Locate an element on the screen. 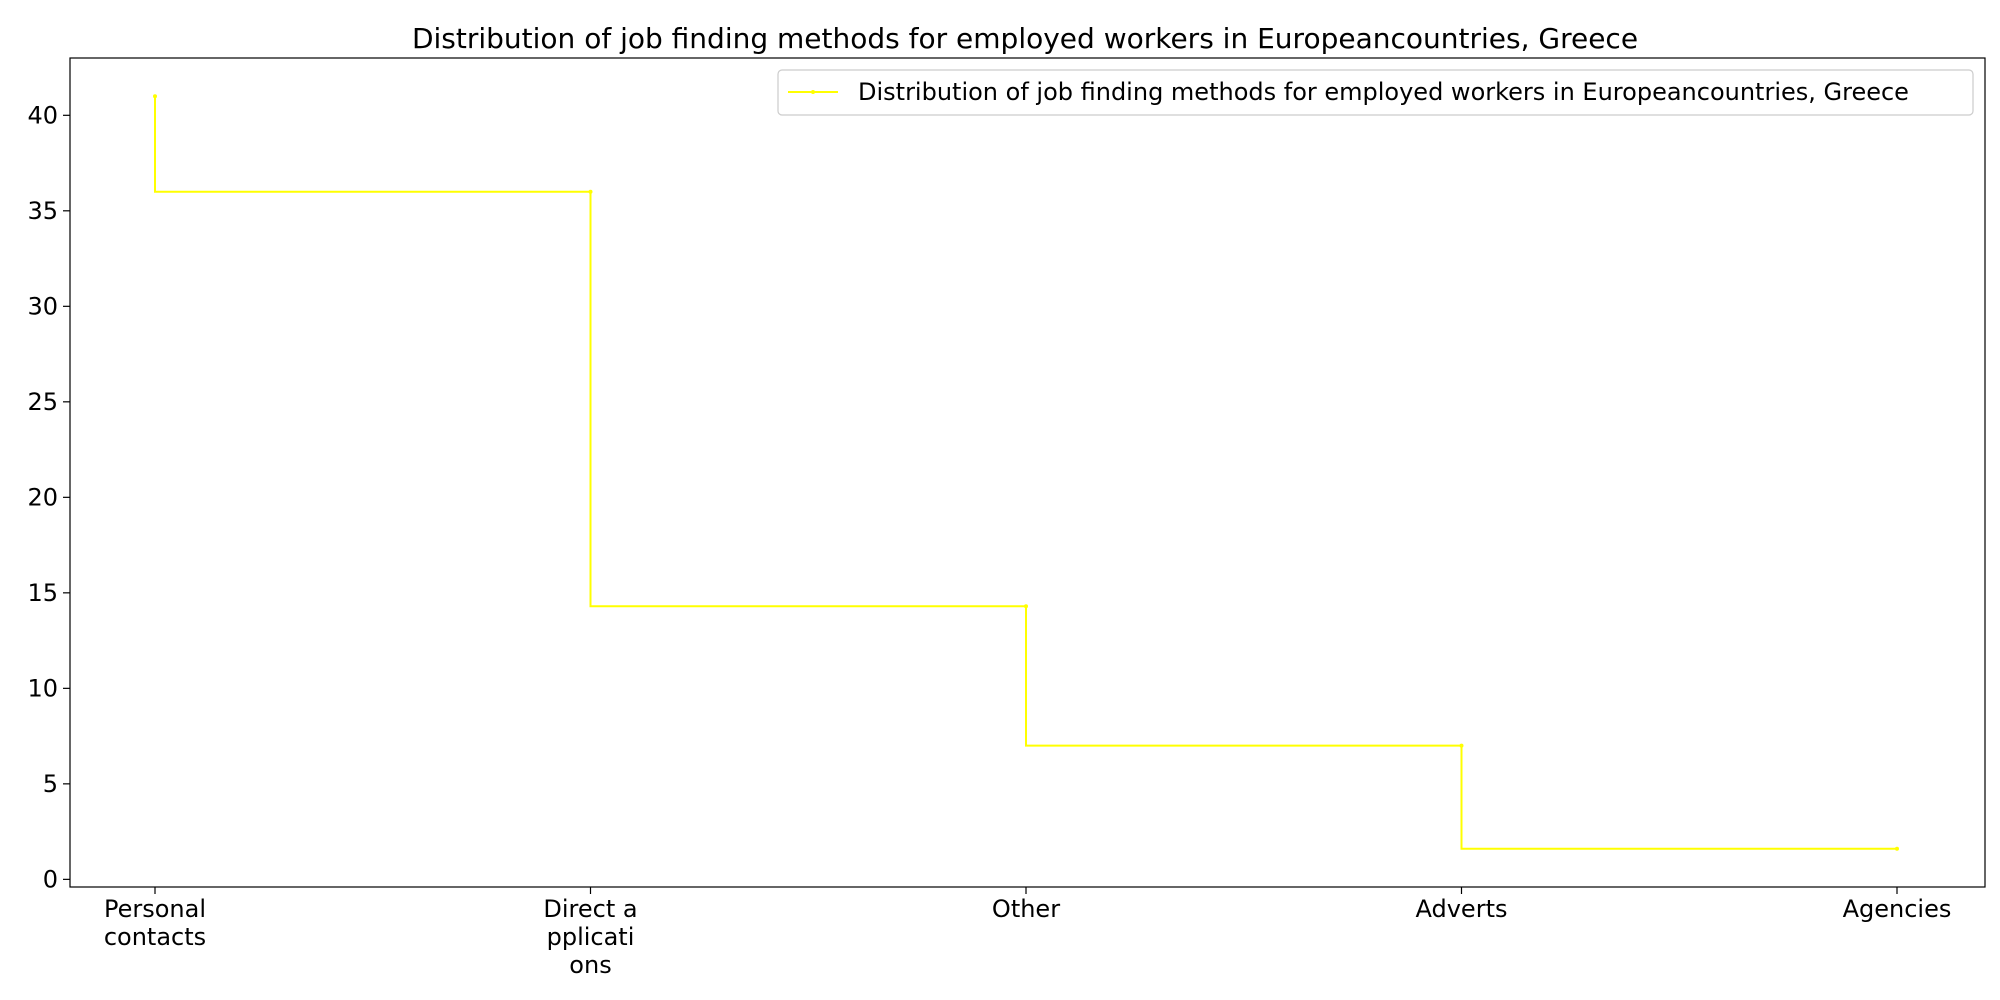  y-tick-label: 30 is located at coordinates (42, 306).